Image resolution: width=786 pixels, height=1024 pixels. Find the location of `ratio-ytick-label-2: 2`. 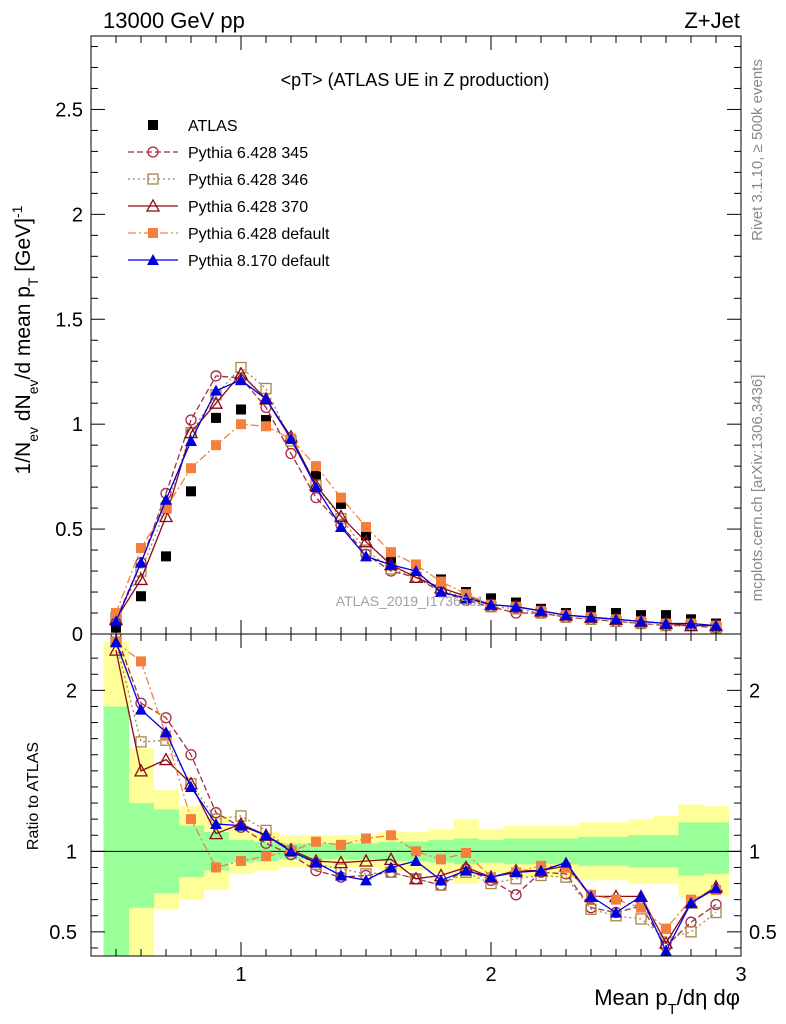

ratio-ytick-label-2: 2 is located at coordinates (71, 691).